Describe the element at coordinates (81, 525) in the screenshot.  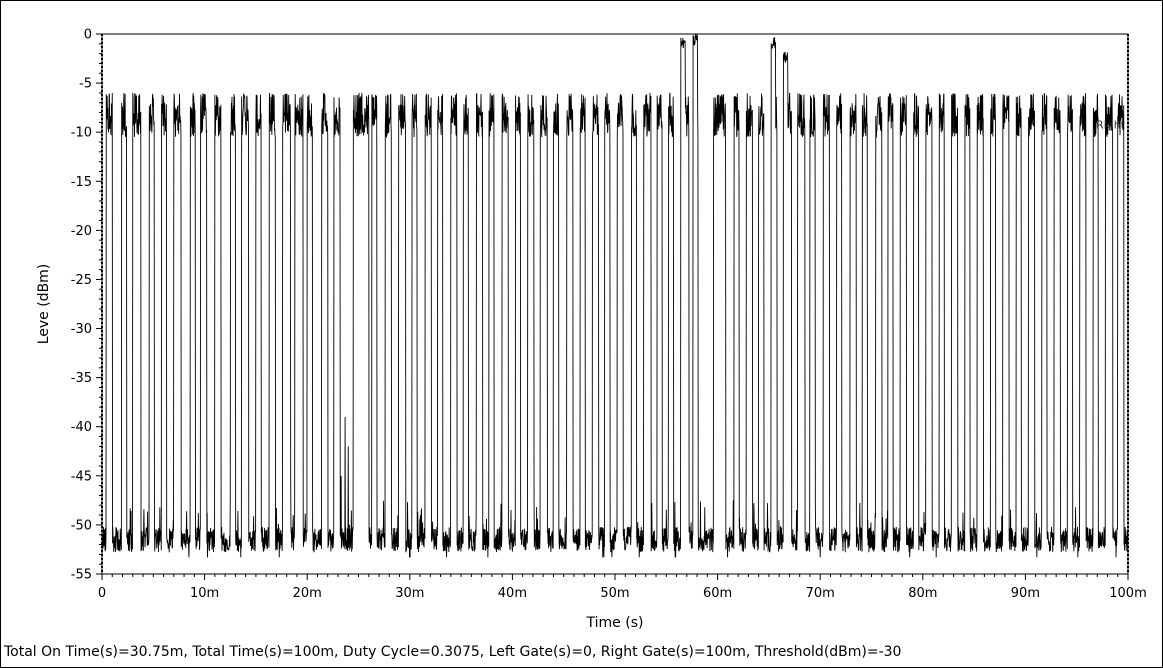
I see `y-tick-label: -50` at that location.